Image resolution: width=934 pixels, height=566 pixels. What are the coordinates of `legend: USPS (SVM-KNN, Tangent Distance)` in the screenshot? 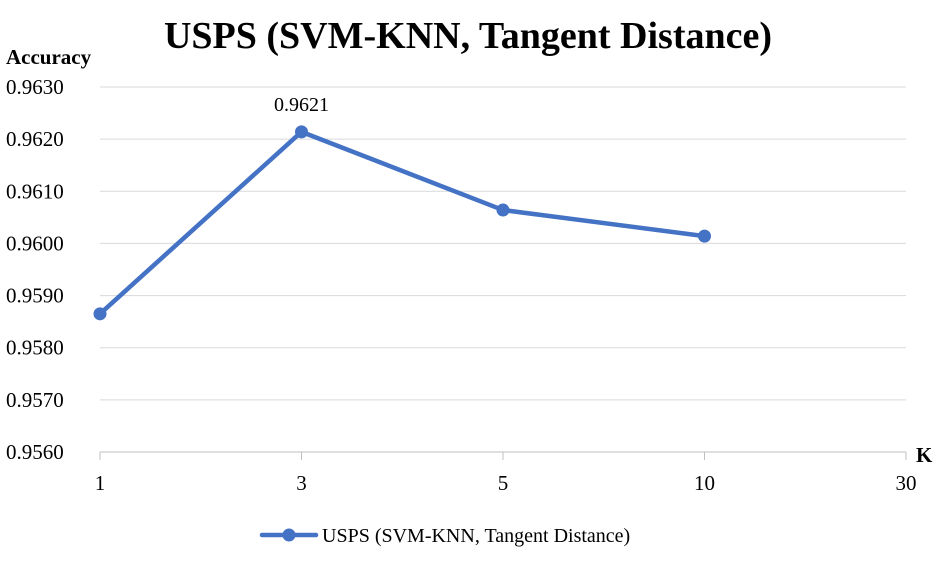 It's located at (444, 536).